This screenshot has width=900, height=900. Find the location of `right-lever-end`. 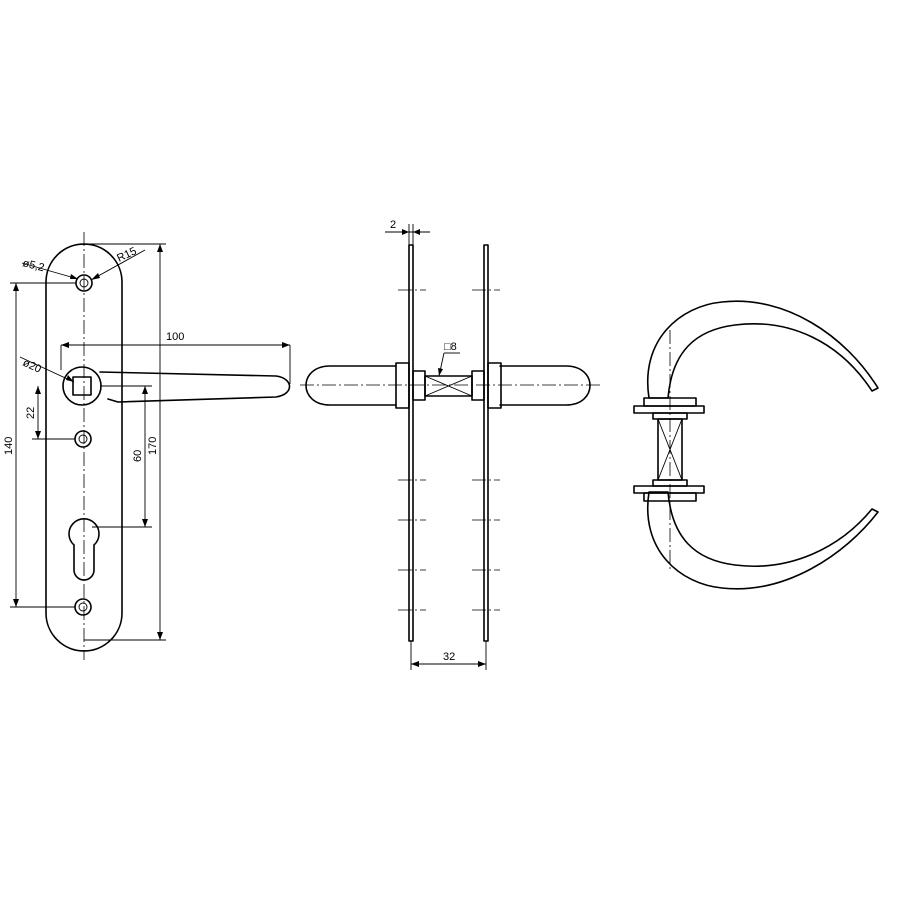

right-lever-end is located at coordinates (545, 385).